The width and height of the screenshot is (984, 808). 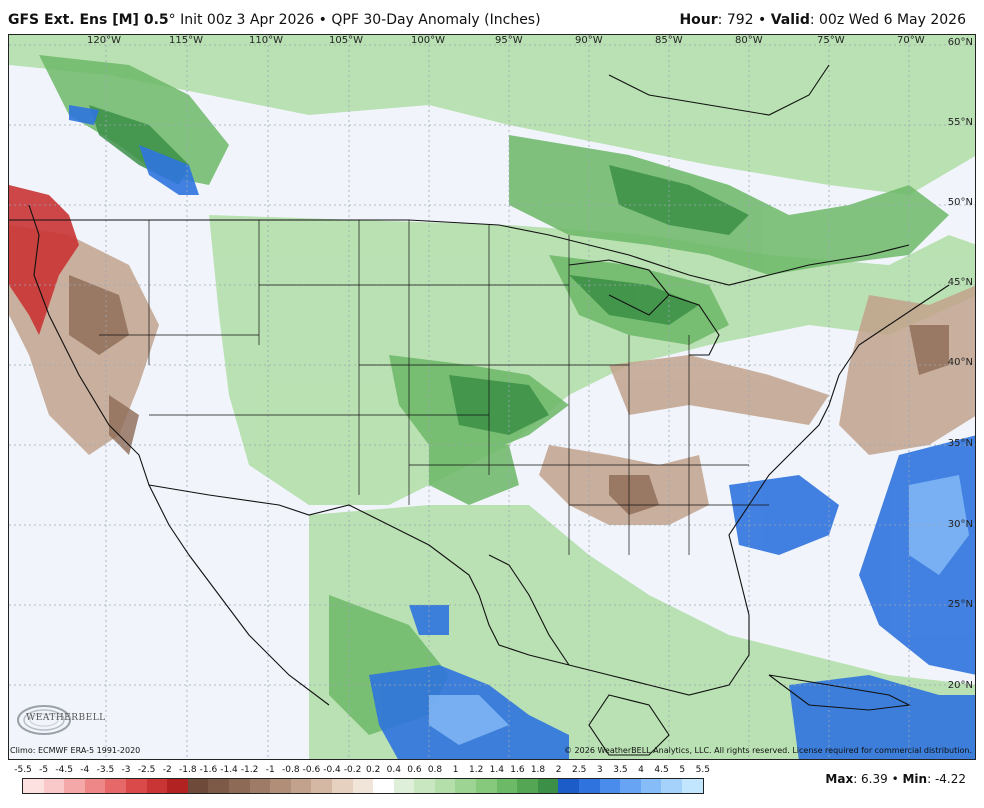 I want to click on longitude-label: 90°W, so click(x=589, y=40).